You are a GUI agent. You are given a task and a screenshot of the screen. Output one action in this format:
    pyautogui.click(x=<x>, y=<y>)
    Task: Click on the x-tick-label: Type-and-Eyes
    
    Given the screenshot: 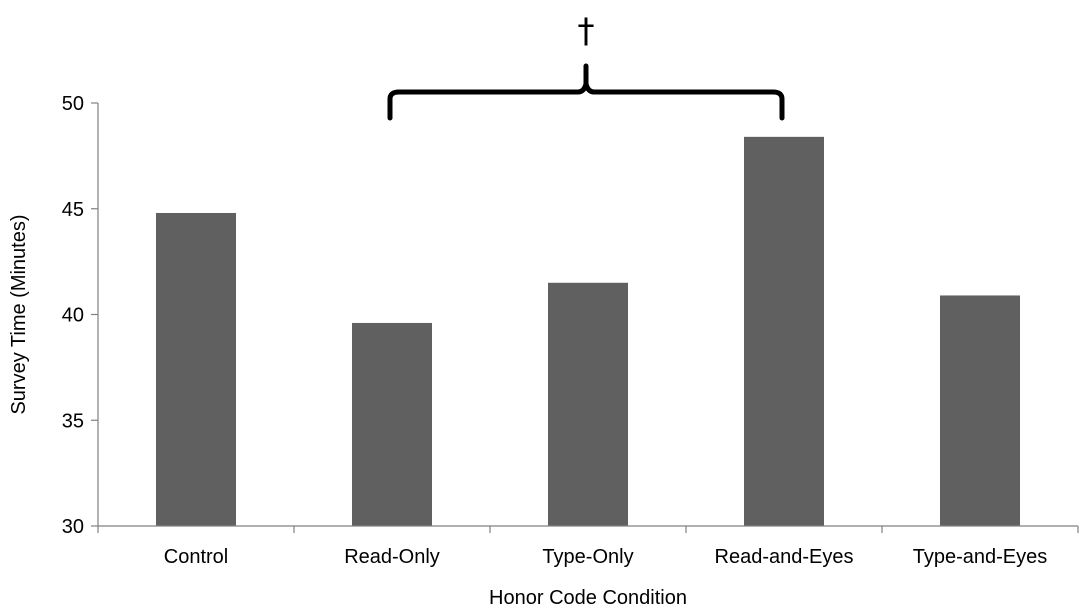 What is the action you would take?
    pyautogui.click(x=980, y=557)
    